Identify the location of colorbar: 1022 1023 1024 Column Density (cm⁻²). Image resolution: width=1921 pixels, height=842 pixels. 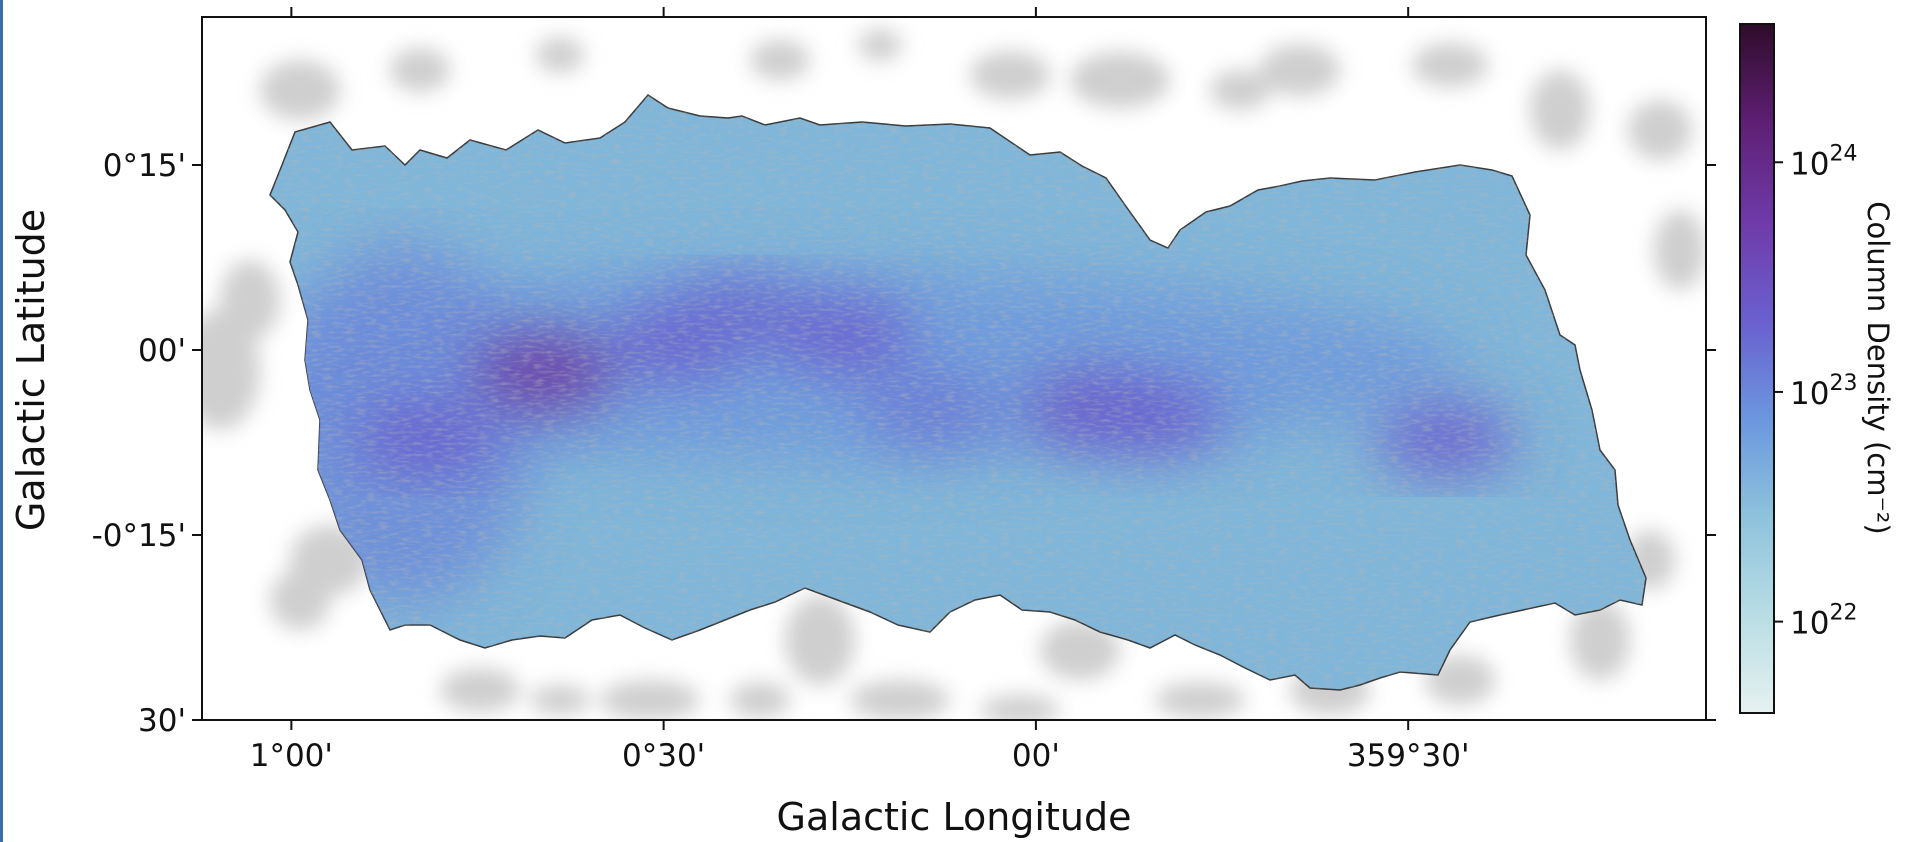
(1817, 368).